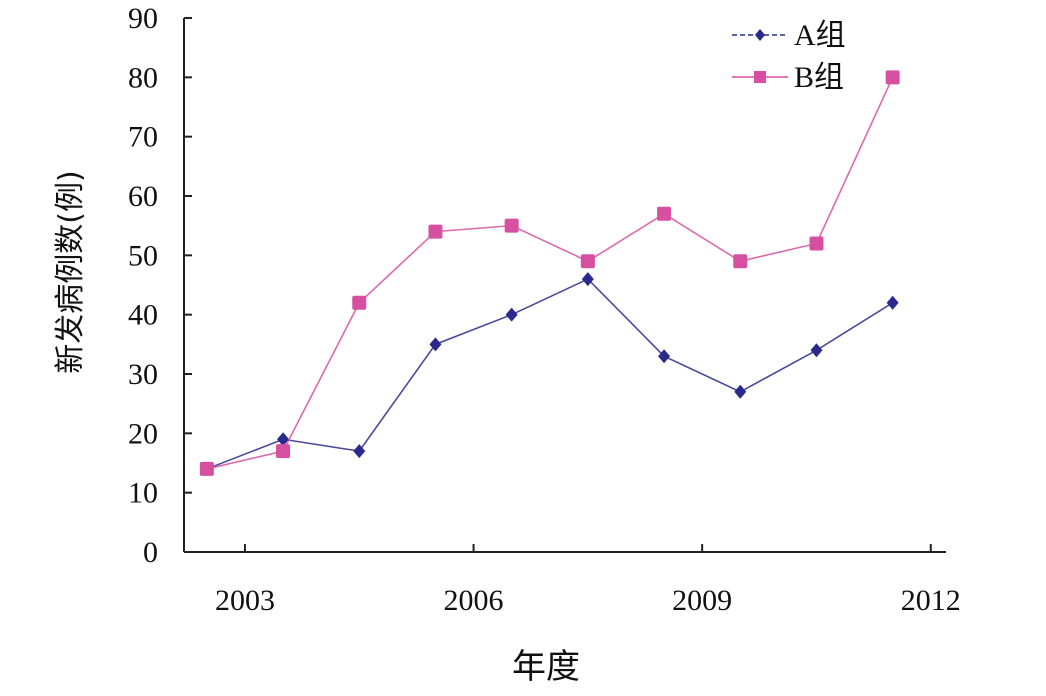 Image resolution: width=1046 pixels, height=696 pixels. I want to click on x-tick-label: 2012, so click(931, 600).